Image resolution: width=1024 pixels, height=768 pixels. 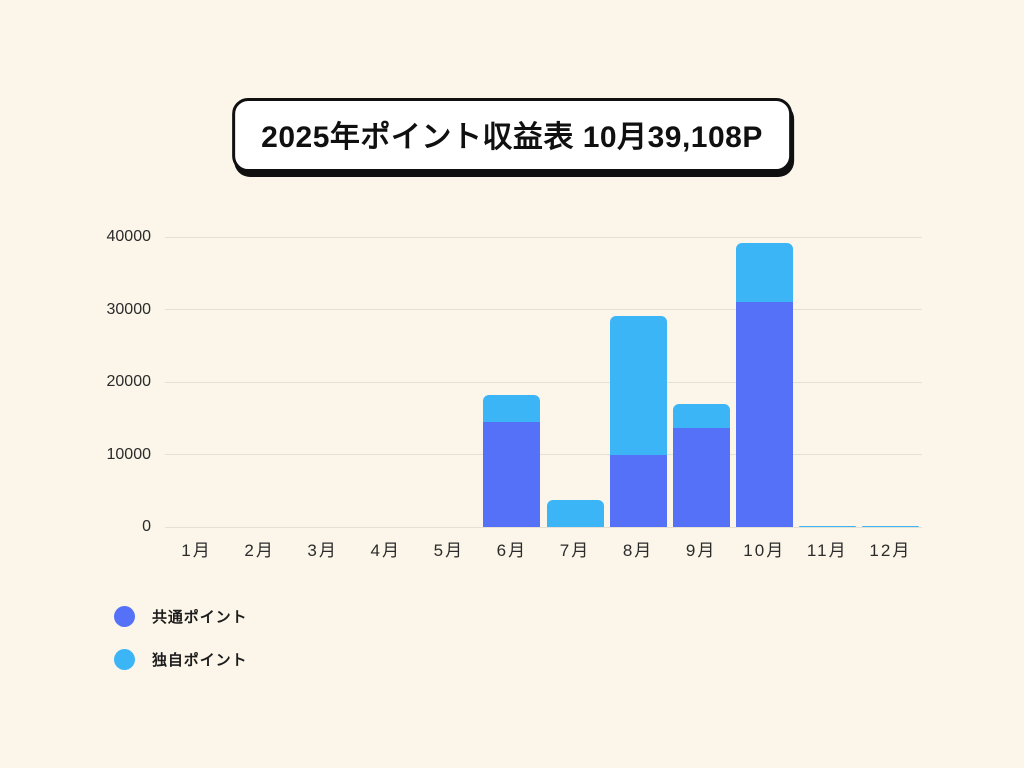 I want to click on stacked-bar-11月, so click(x=827, y=526).